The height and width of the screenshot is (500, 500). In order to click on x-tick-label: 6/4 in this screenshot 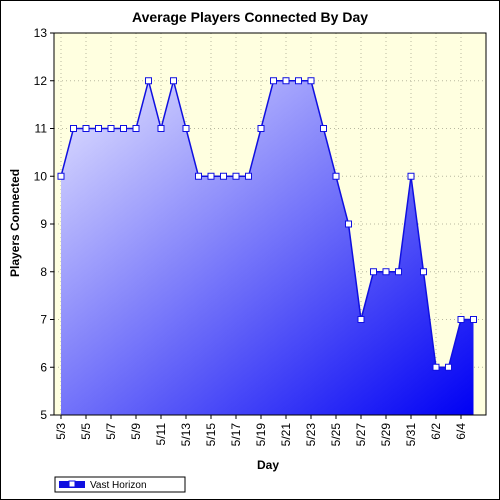, I will do `click(461, 431)`.